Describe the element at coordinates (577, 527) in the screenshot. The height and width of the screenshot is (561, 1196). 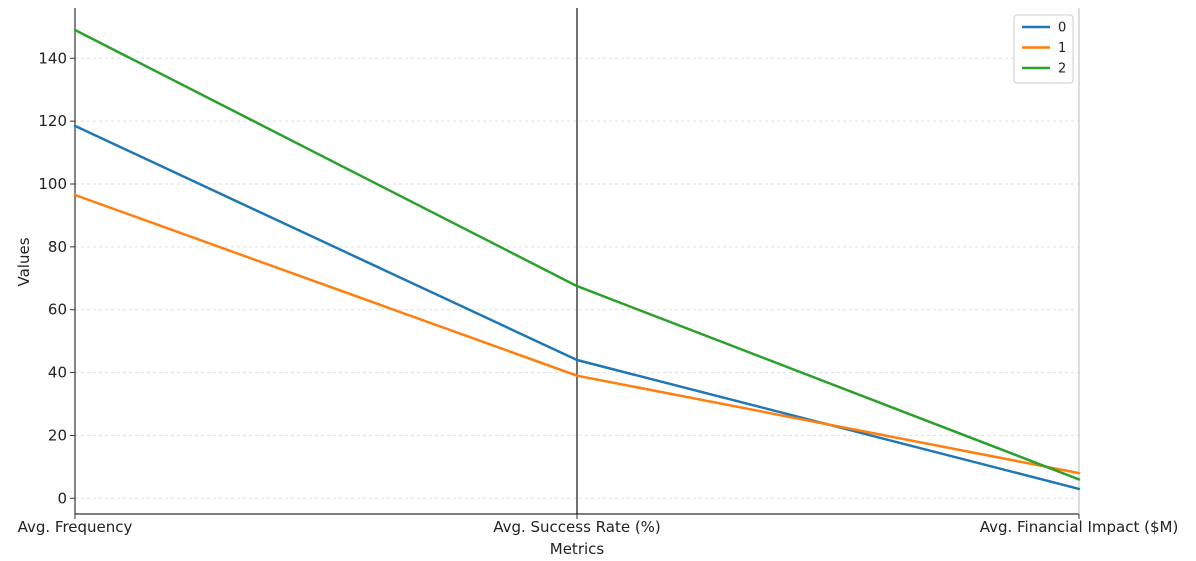
I see `x-tick-label: Avg. Success Rate (%)` at that location.